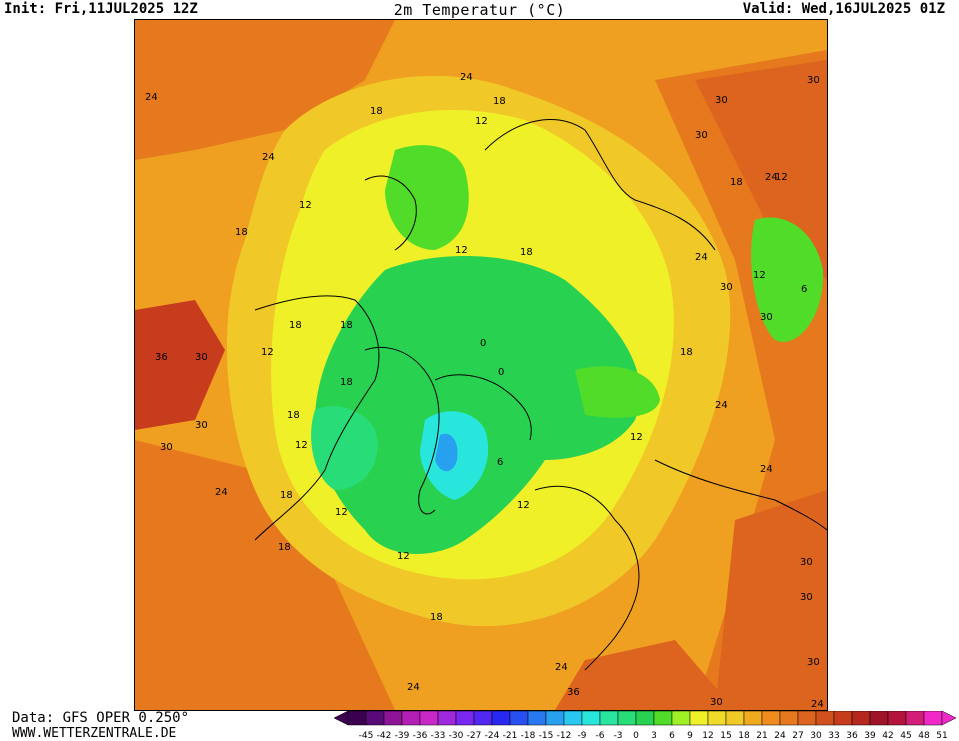  I want to click on valid-time-label: Valid: Wed,16JUL2025 01Z, so click(843, 9).